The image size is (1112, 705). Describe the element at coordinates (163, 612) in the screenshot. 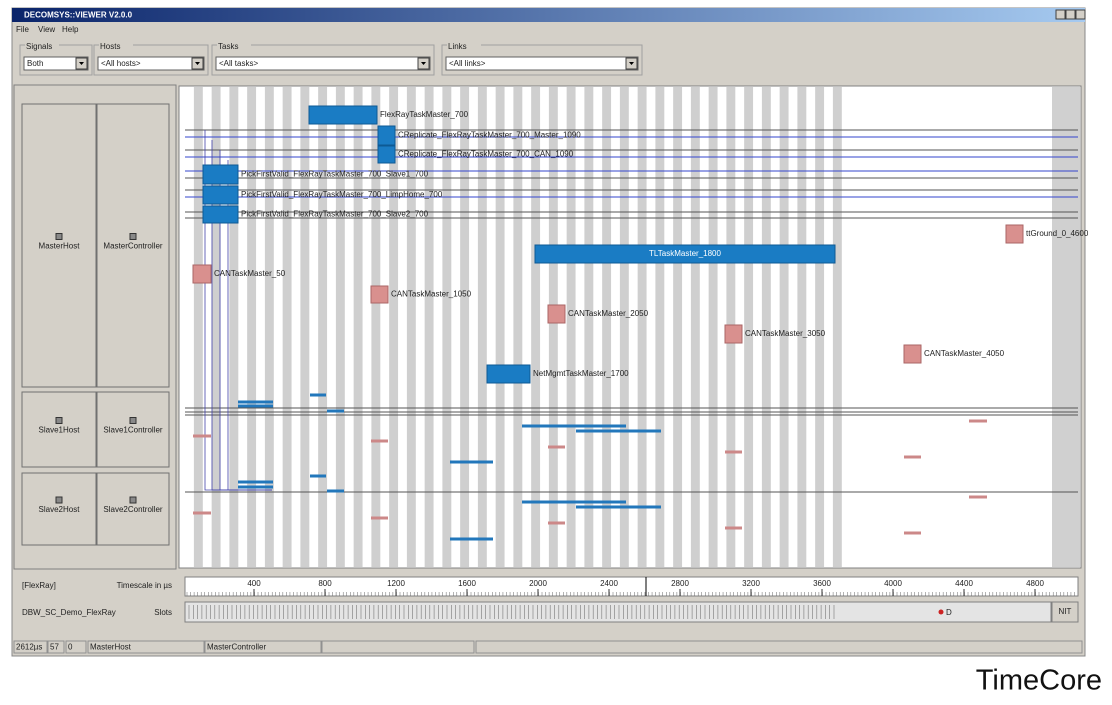

I see `slots-label: Slots` at that location.